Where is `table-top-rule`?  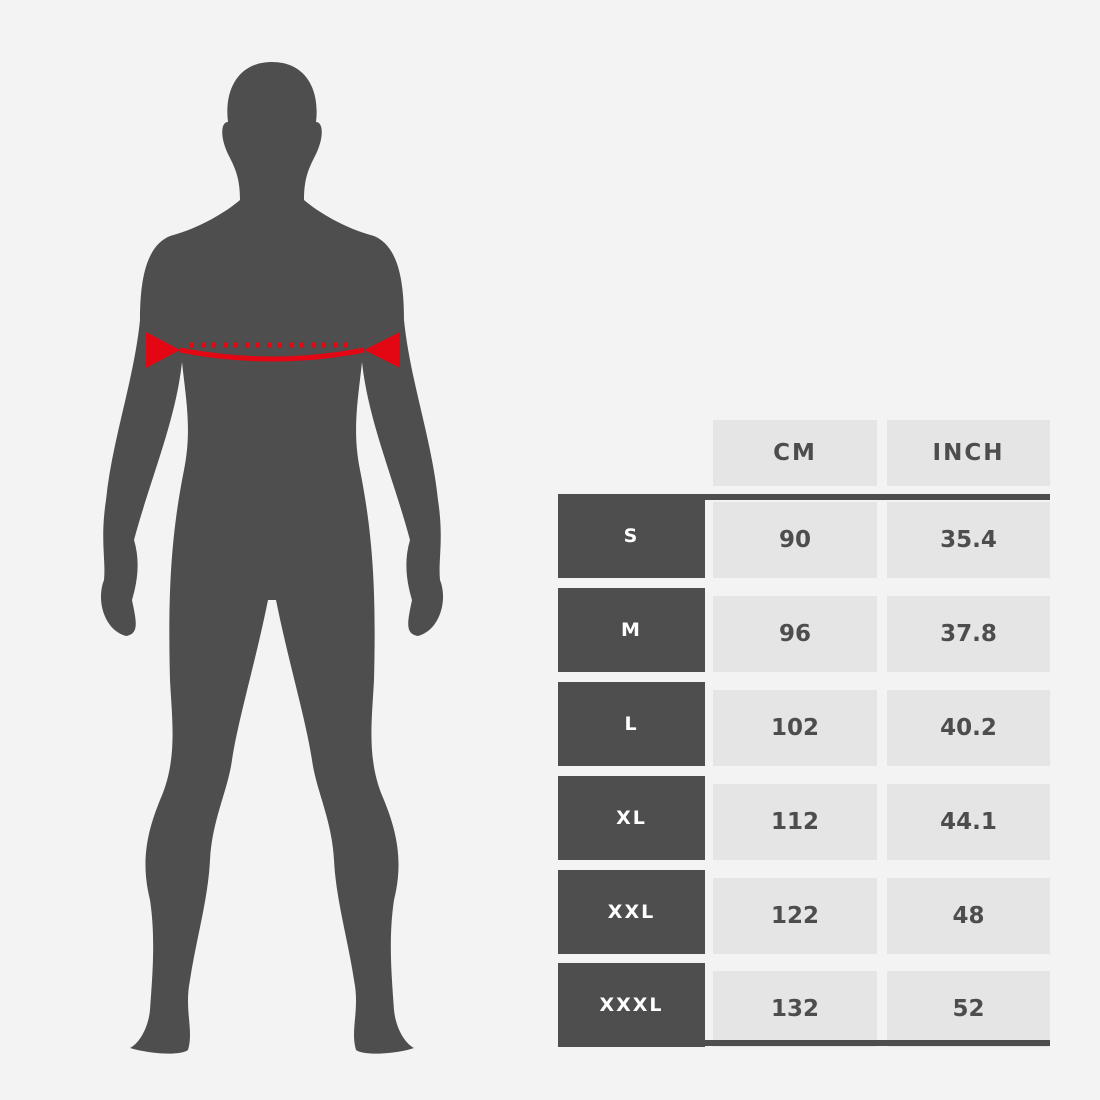
table-top-rule is located at coordinates (877, 497).